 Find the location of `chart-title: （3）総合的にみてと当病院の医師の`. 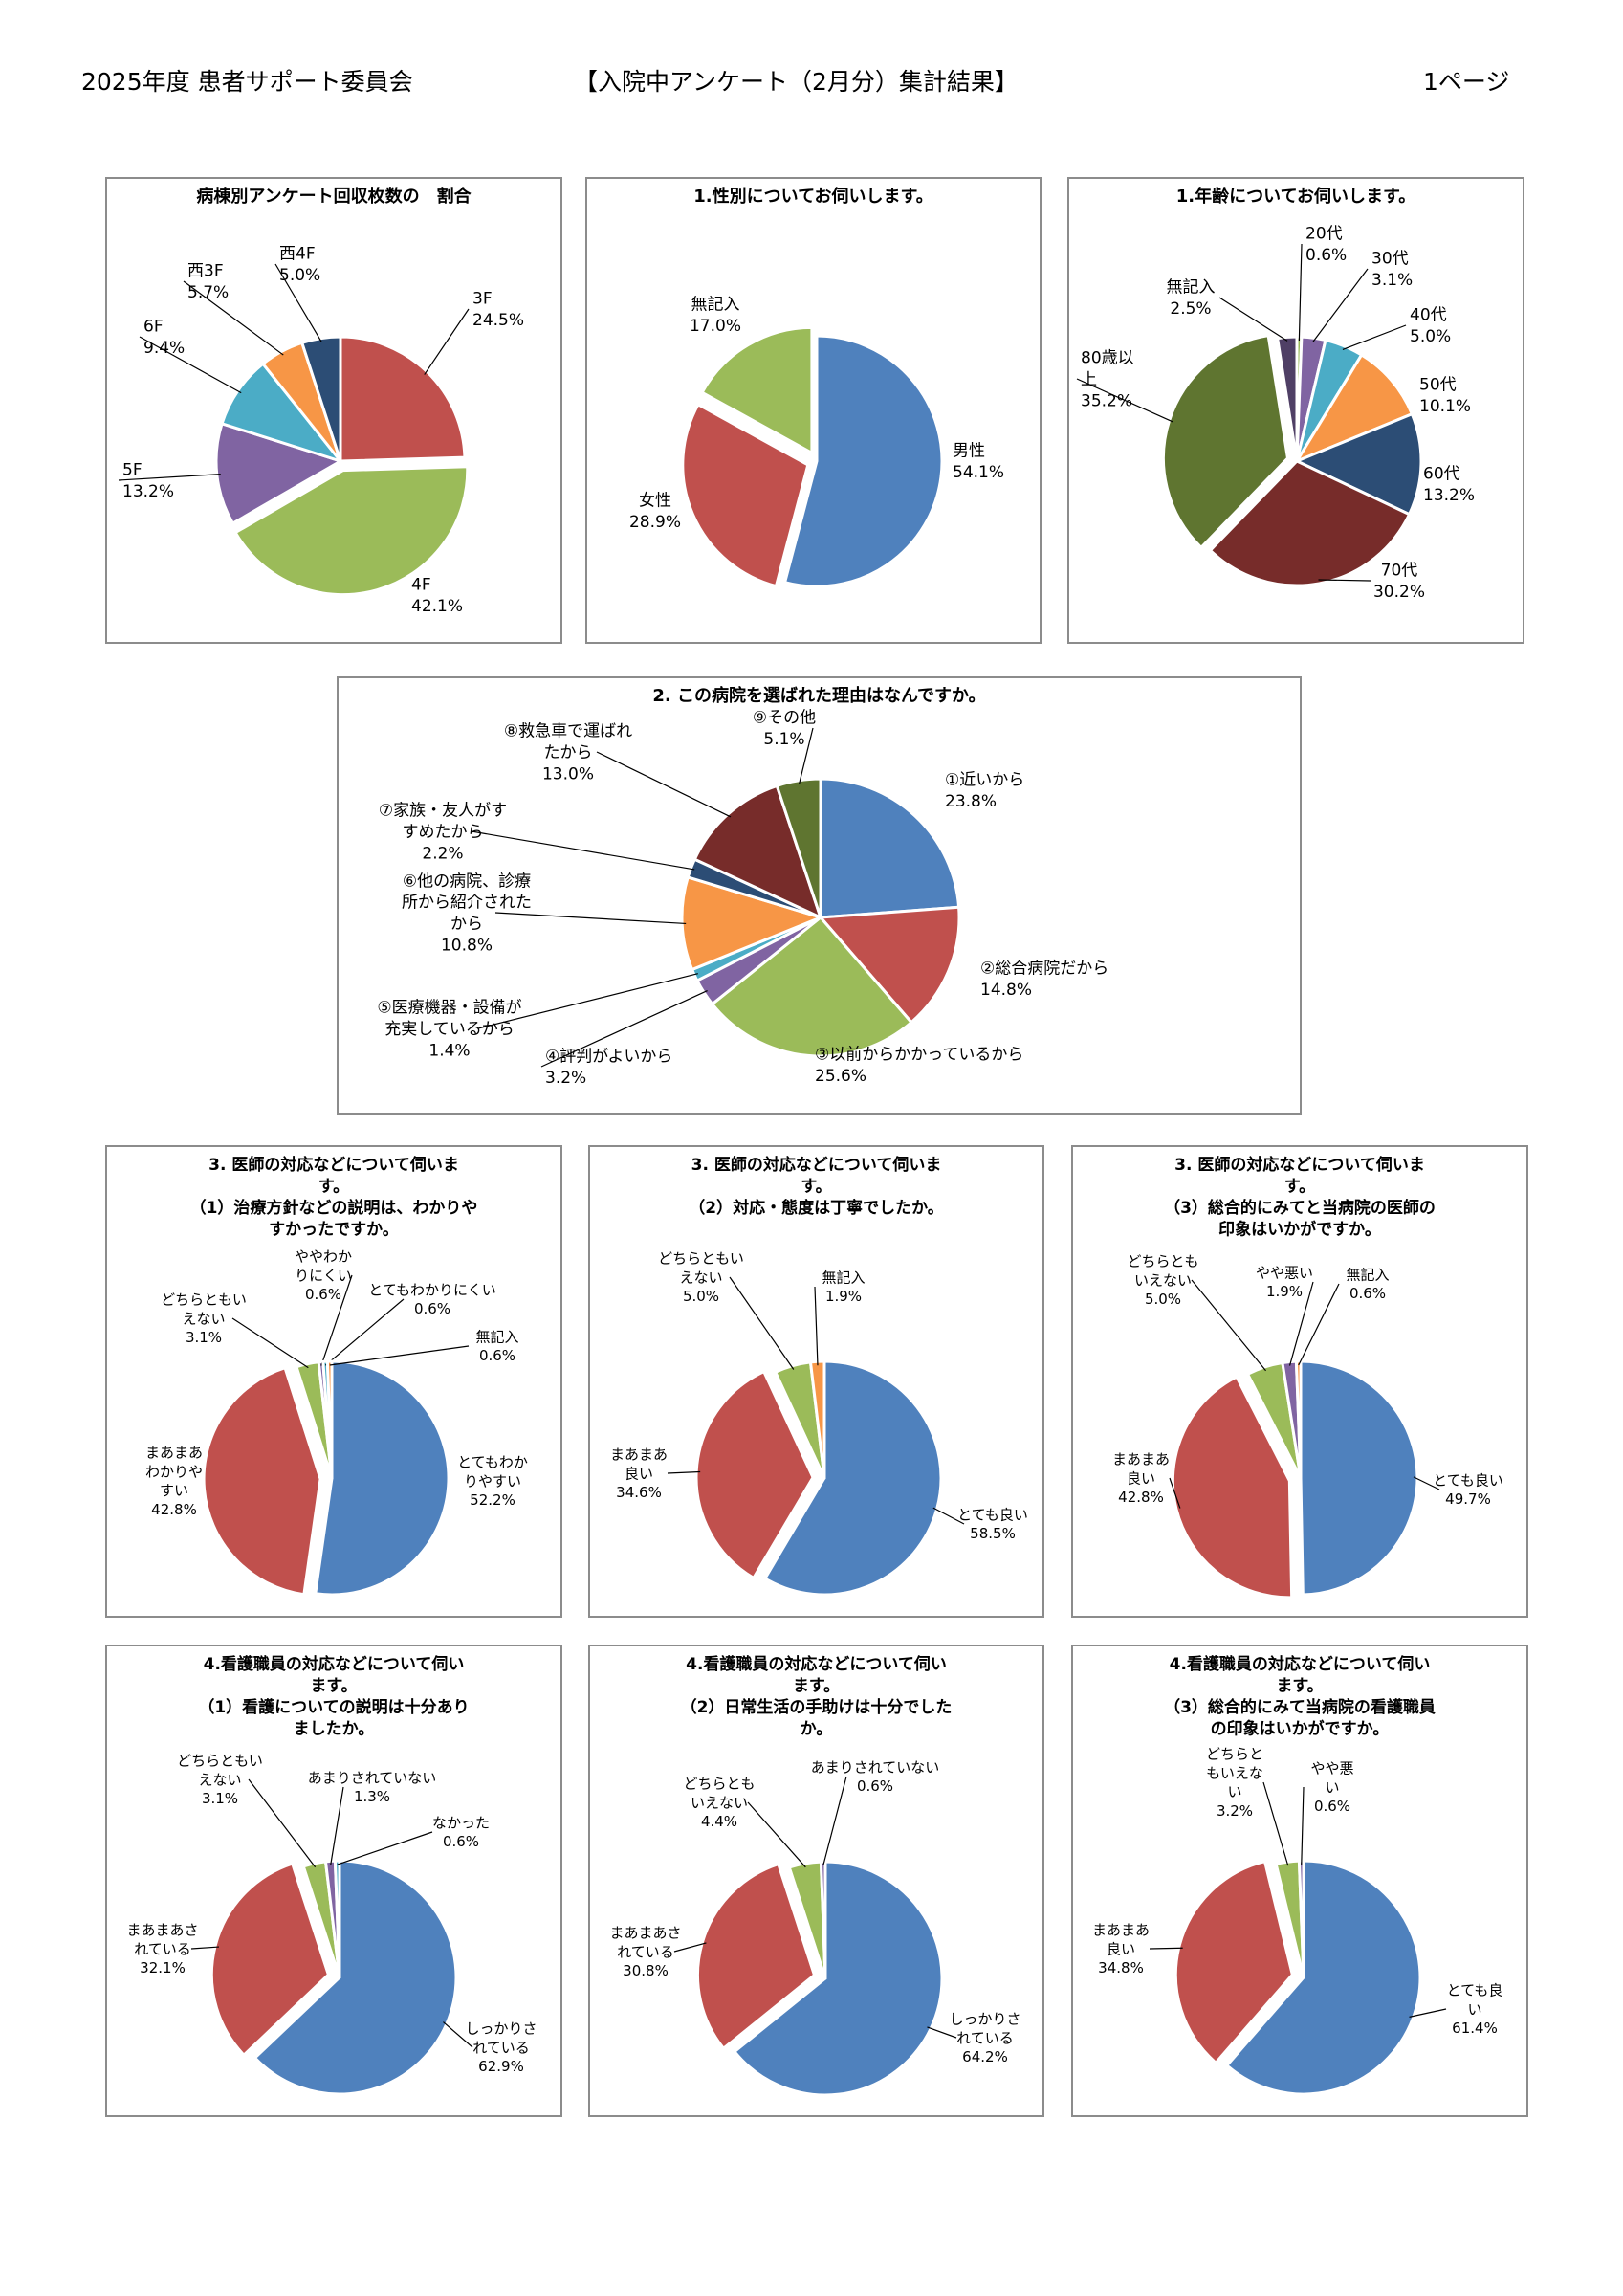

chart-title: （3）総合的にみてと当病院の医師の is located at coordinates (1300, 1208).